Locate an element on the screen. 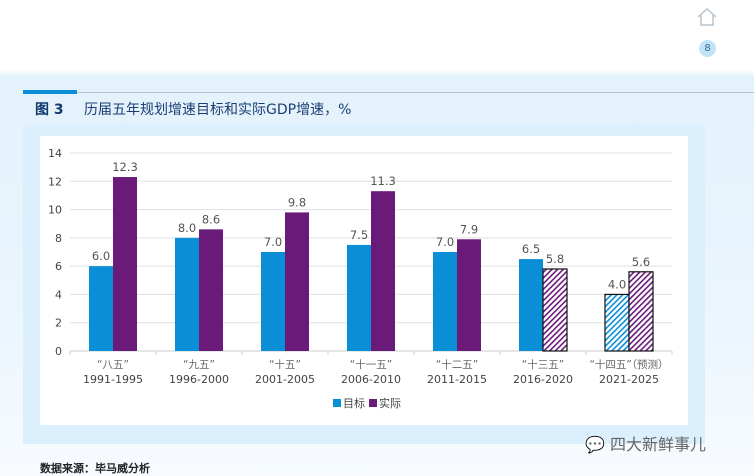  x-tick-label: 2016-2020 is located at coordinates (543, 379).